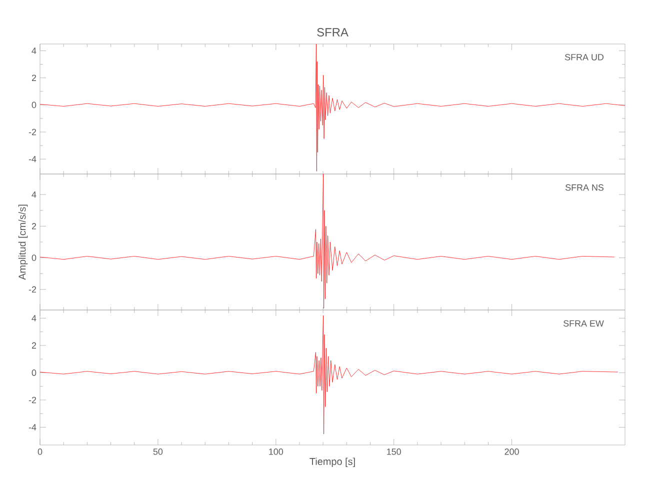 The height and width of the screenshot is (500, 650). What do you see at coordinates (394, 451) in the screenshot?
I see `x-tick-label: 150` at bounding box center [394, 451].